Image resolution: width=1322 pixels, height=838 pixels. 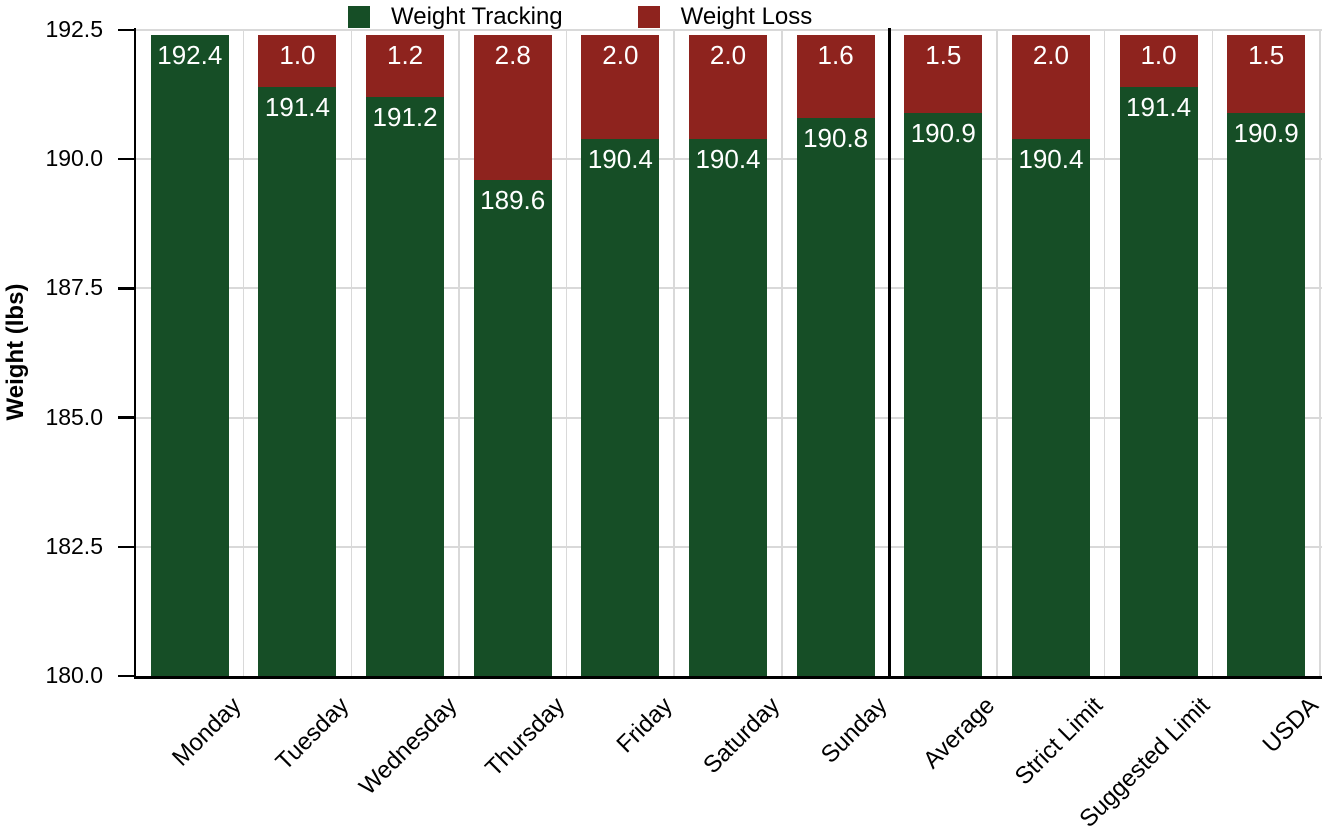 What do you see at coordinates (524, 737) in the screenshot?
I see `x-label-thursday: Thursday` at bounding box center [524, 737].